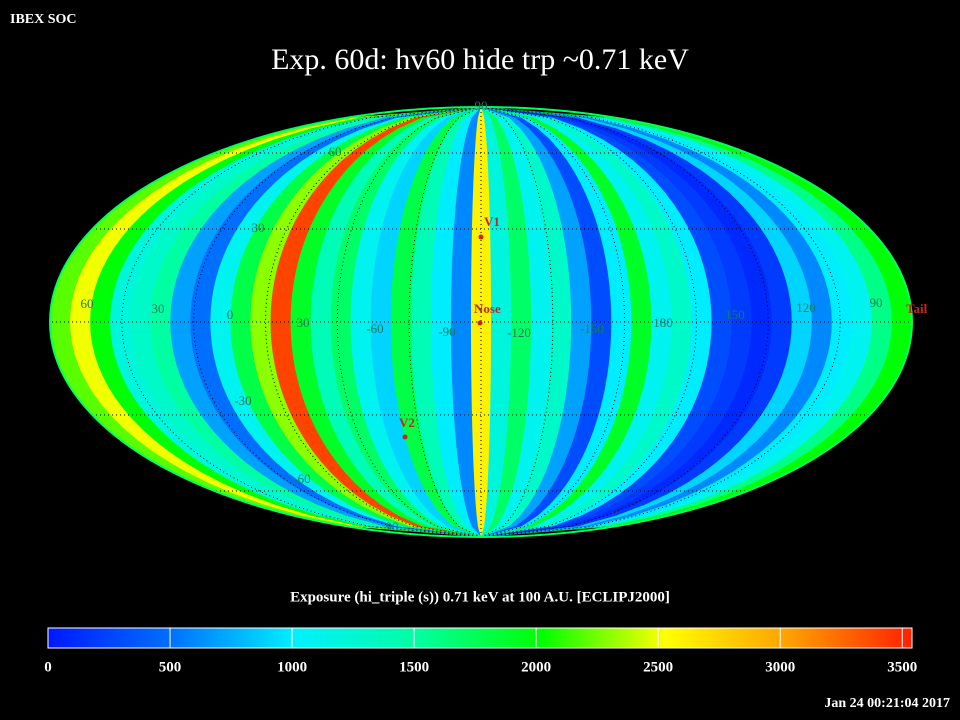 The image size is (960, 720). What do you see at coordinates (230, 314) in the screenshot?
I see `longitude-label: 0` at bounding box center [230, 314].